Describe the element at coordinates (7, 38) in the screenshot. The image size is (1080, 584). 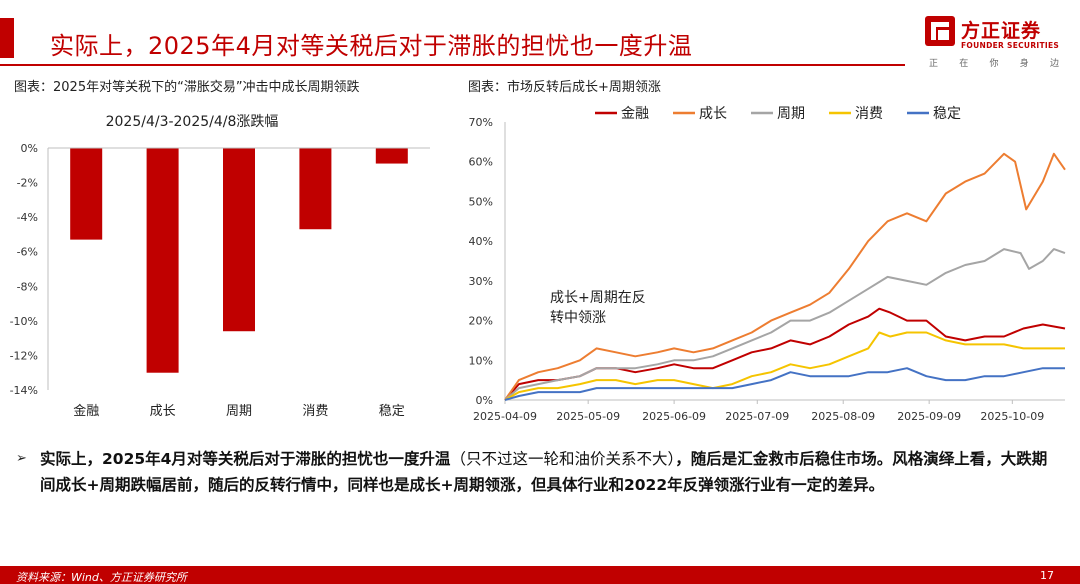
I see `title-accent-bar` at that location.